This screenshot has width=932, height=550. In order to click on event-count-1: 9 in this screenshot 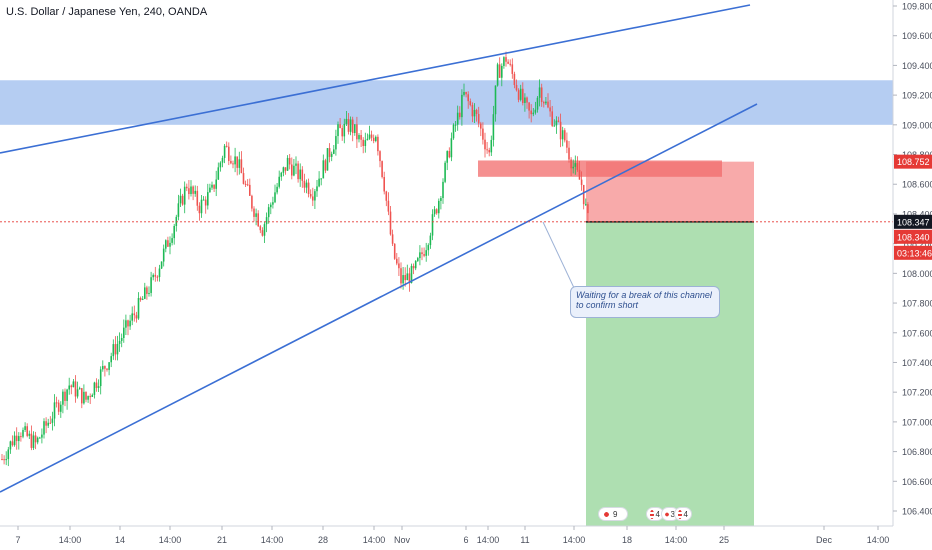, I will do `click(615, 514)`.